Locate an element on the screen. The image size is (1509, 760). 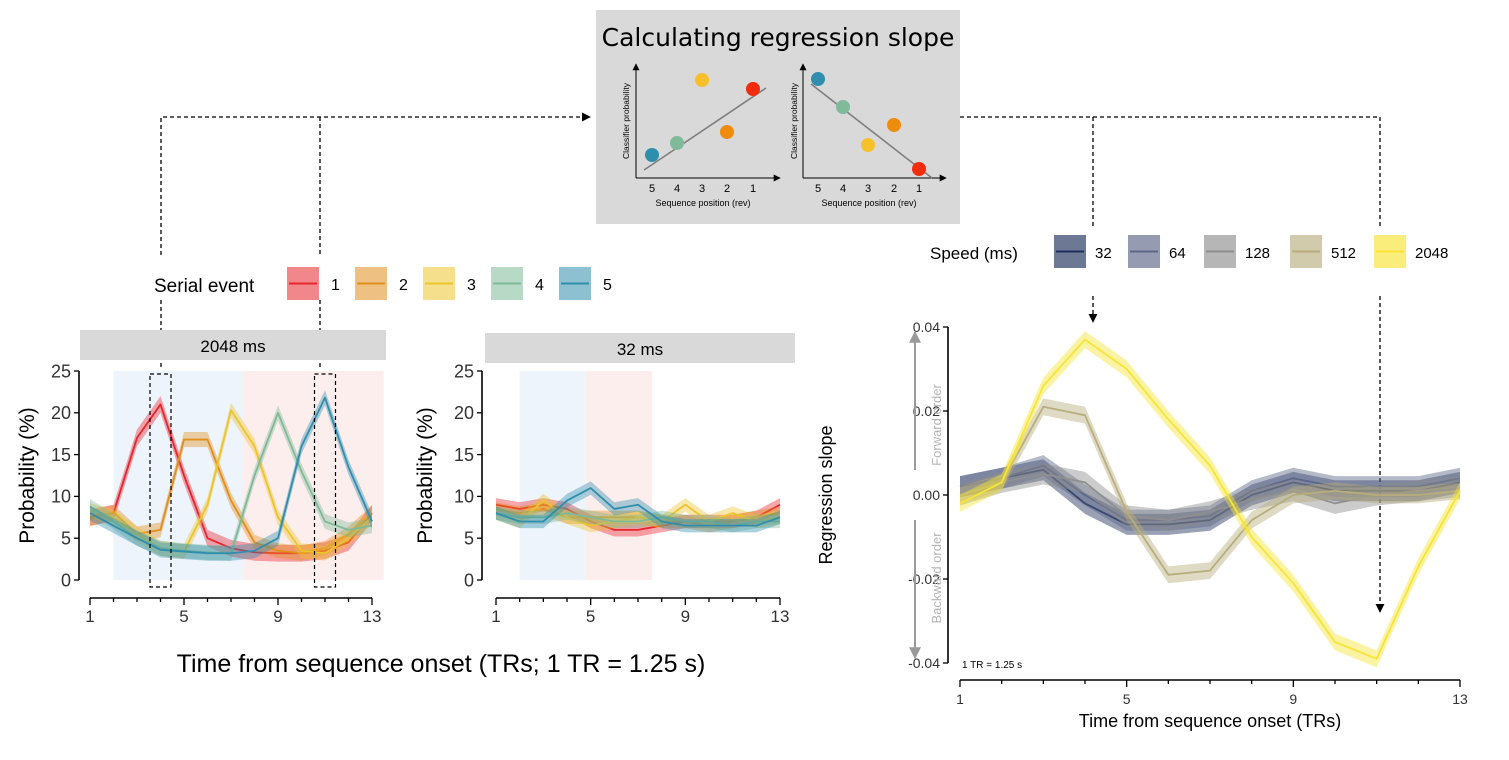
highlight-box is located at coordinates (325, 480).